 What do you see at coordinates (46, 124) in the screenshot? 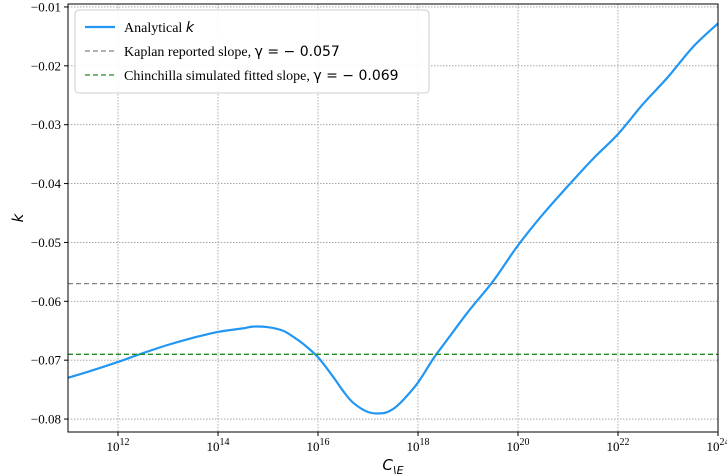
I see `y-tick-label: −0.03` at bounding box center [46, 124].